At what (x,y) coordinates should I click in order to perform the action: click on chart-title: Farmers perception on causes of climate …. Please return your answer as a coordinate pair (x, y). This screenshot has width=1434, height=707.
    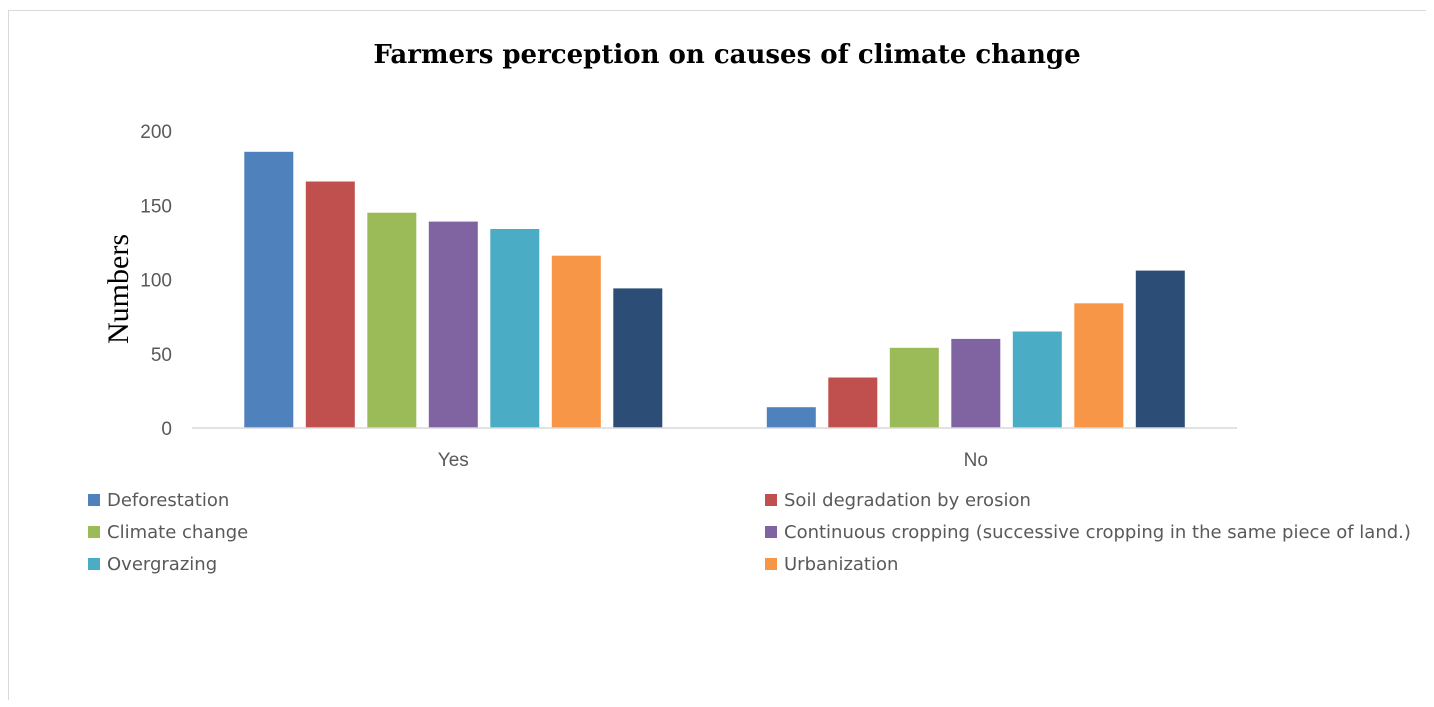
    Looking at the image, I should click on (726, 55).